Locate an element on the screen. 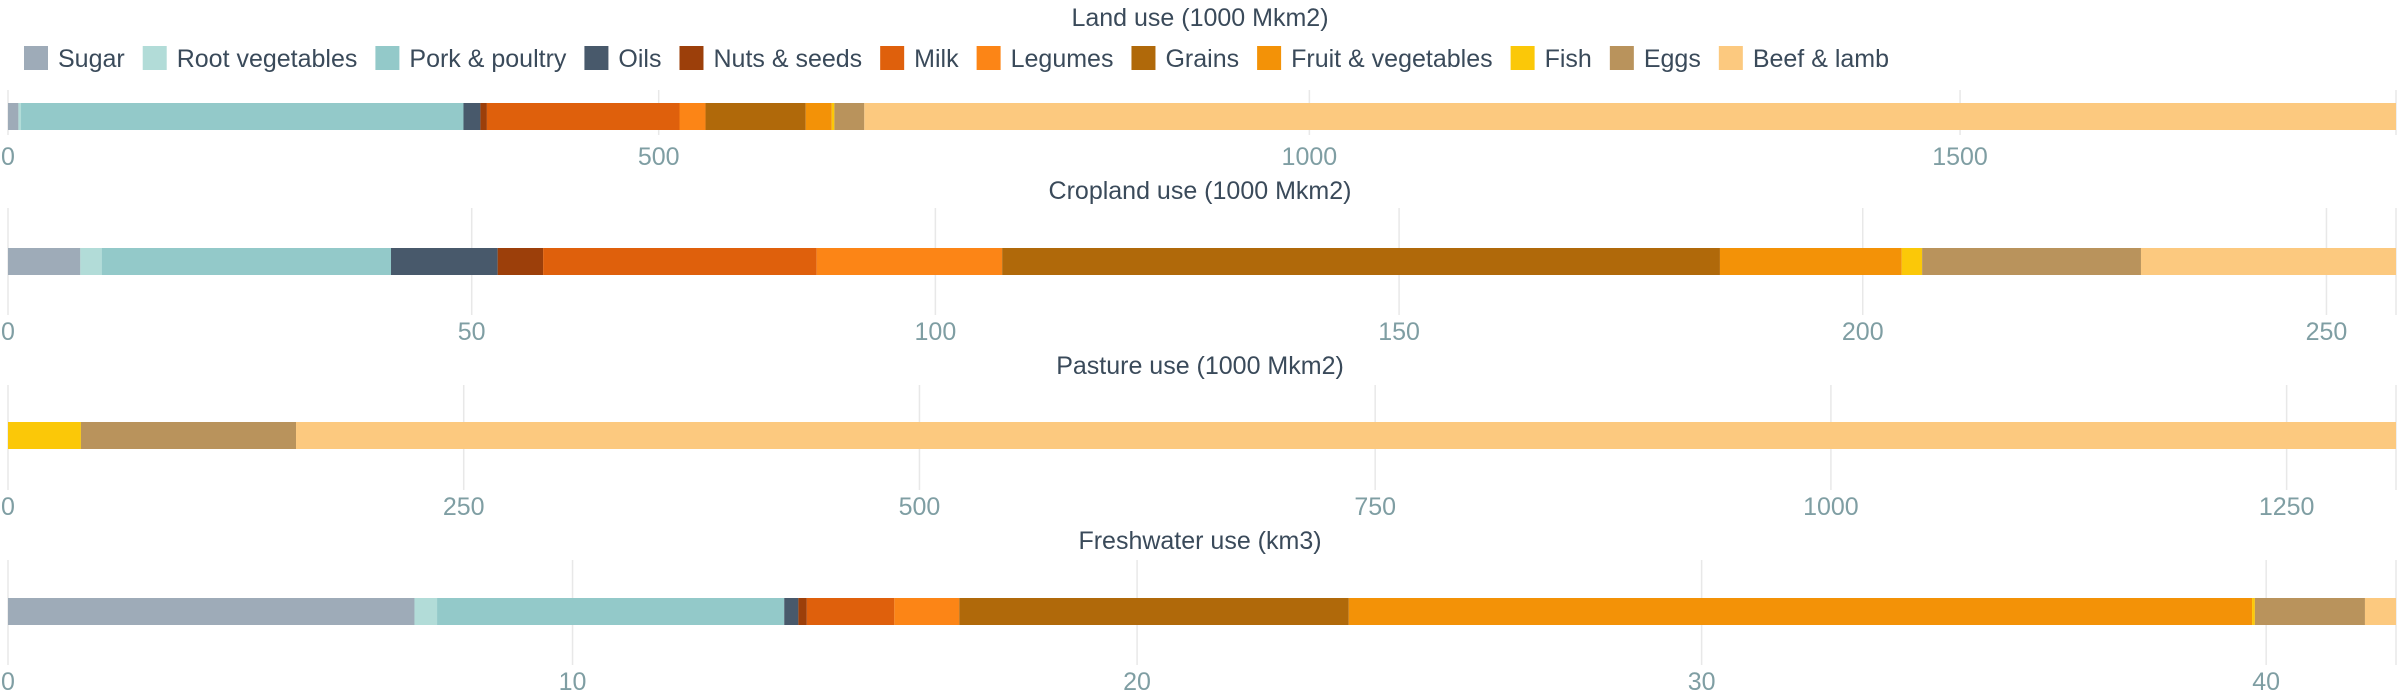 The image size is (2400, 700). legend-label-sugar: Sugar is located at coordinates (91, 59).